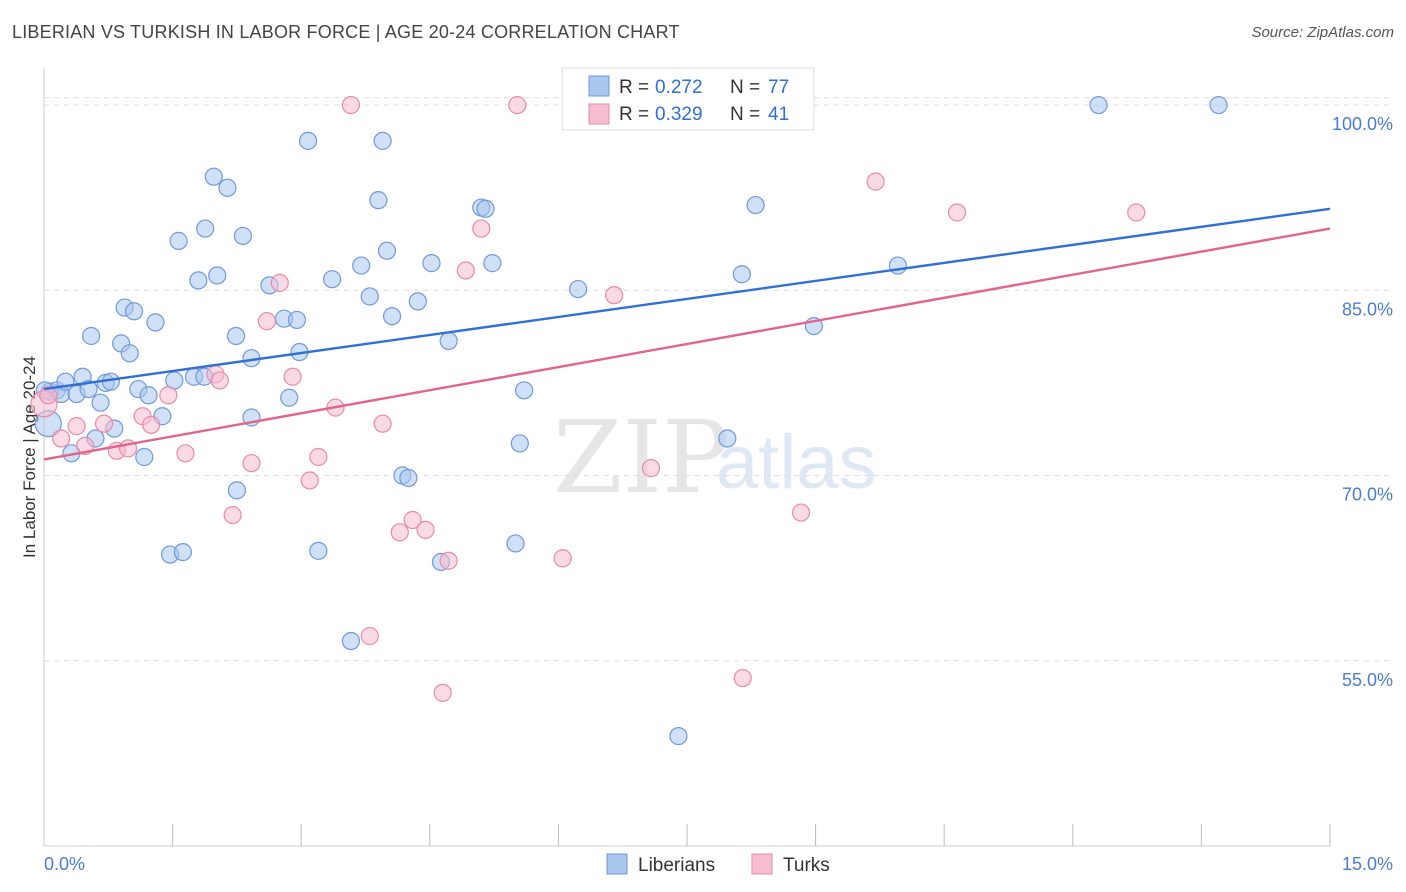  Describe the element at coordinates (634, 114) in the screenshot. I see `legend-r-label-turks: R =` at that location.